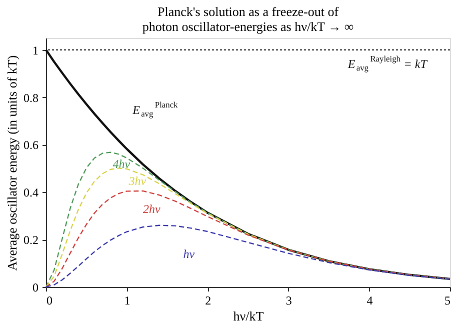  I want to click on series-label: 4hν, so click(121, 164).